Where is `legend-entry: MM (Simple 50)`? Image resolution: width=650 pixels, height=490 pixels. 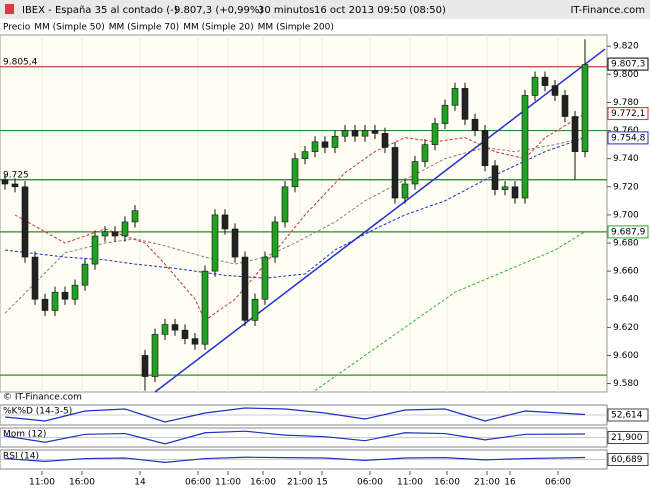 legend-entry: MM (Simple 50) is located at coordinates (69, 28).